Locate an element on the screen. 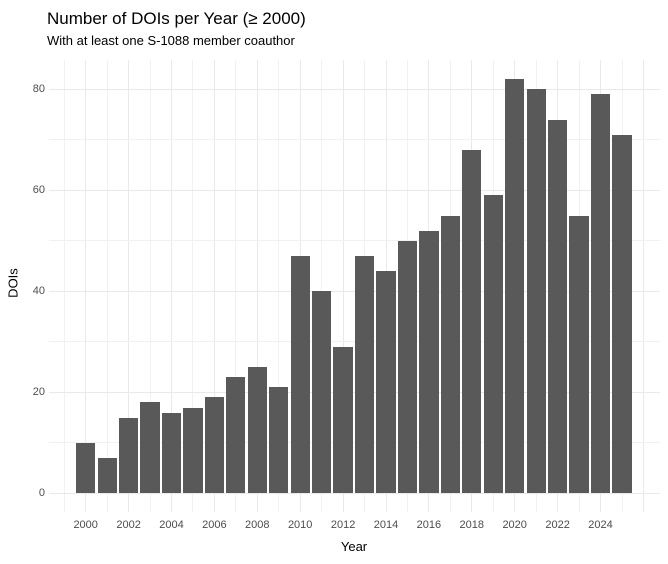  gridline-minor-v-2003 is located at coordinates (150, 286).